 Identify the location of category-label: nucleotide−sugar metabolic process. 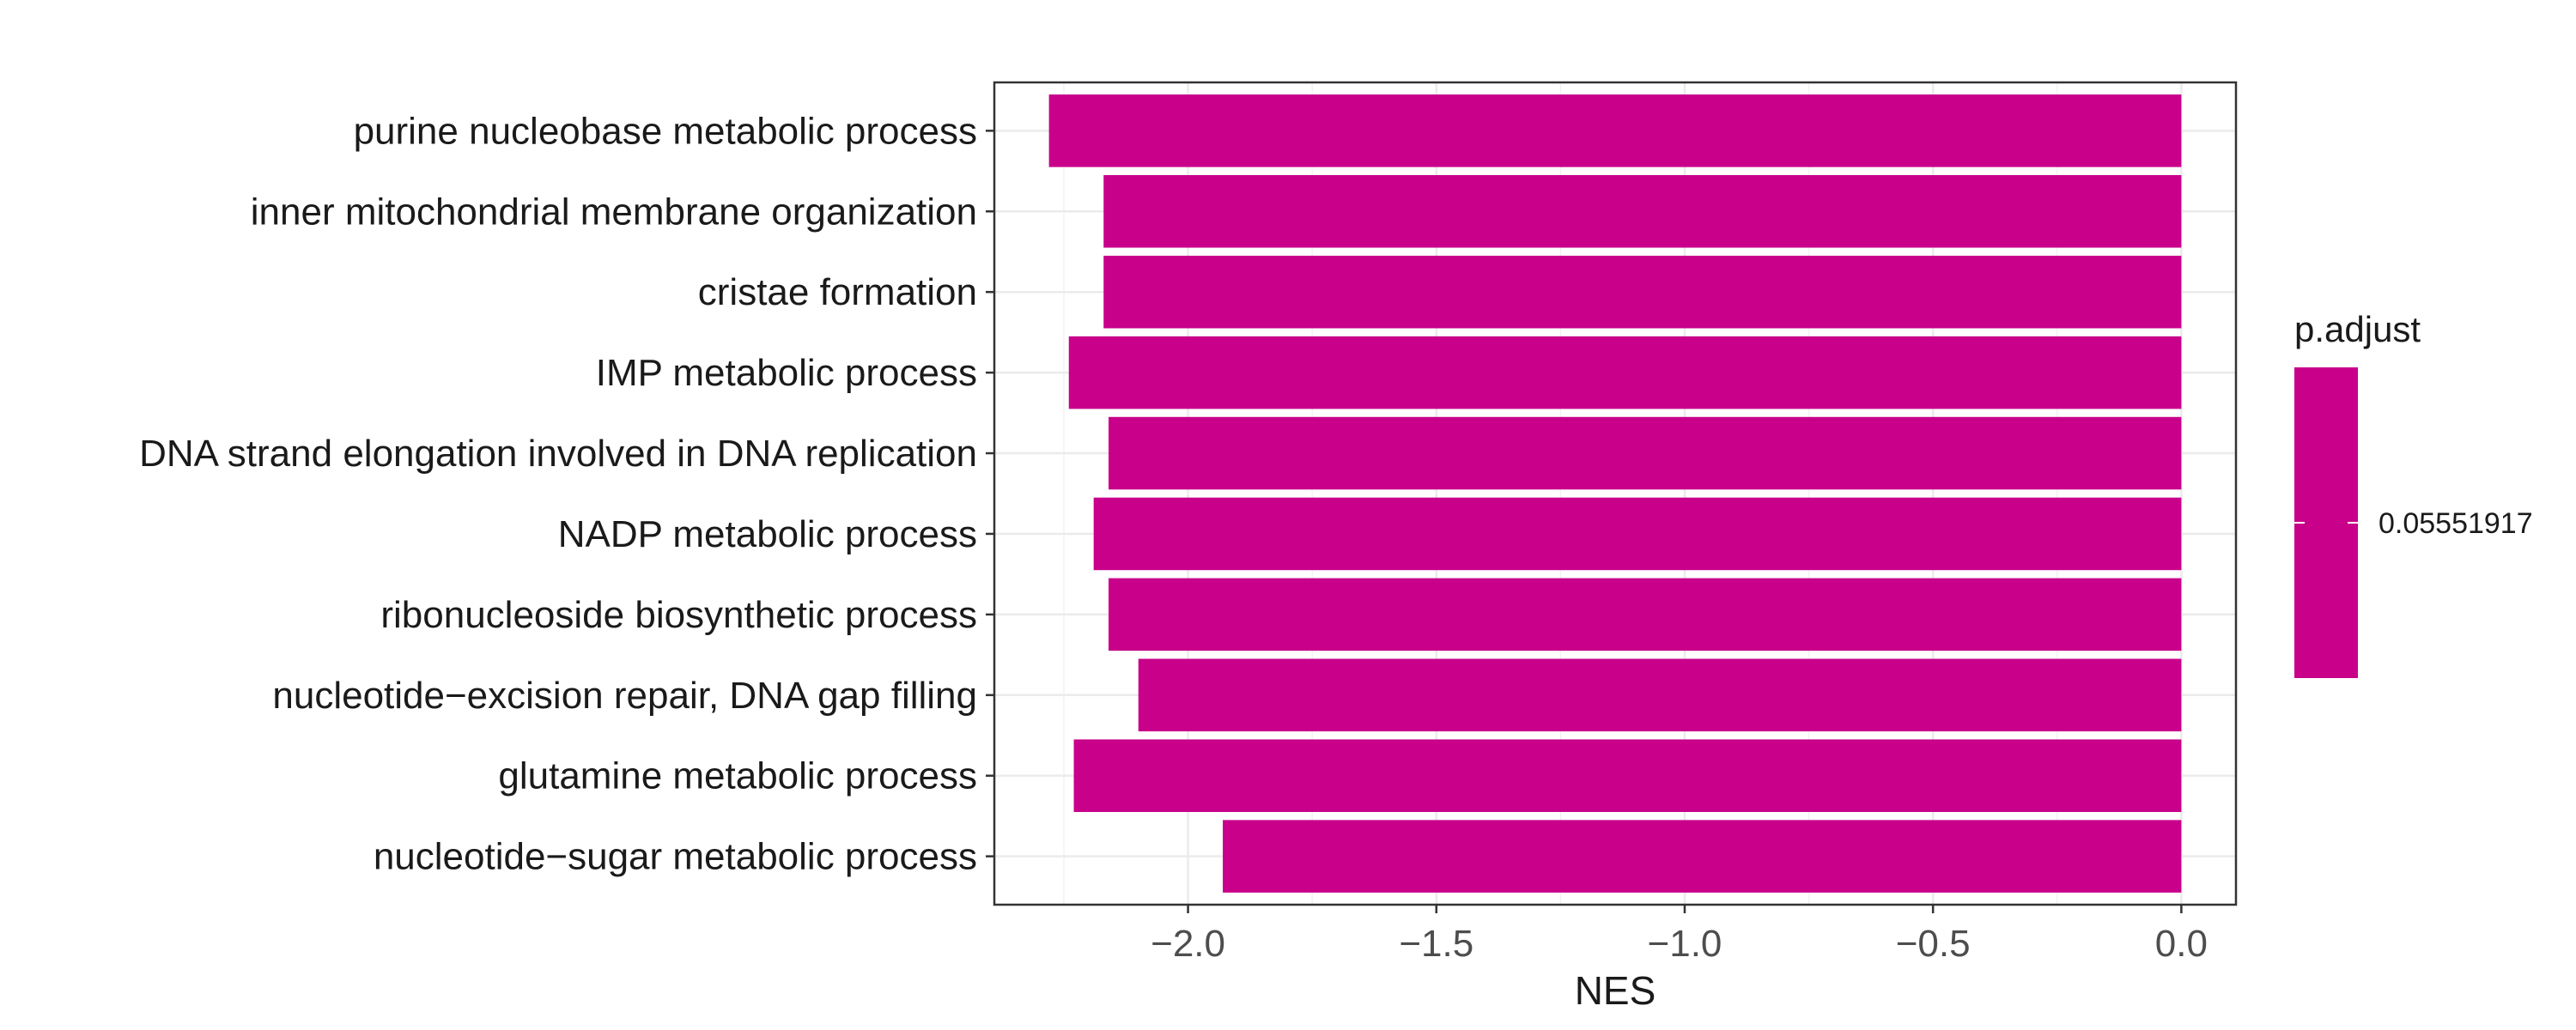
(675, 857).